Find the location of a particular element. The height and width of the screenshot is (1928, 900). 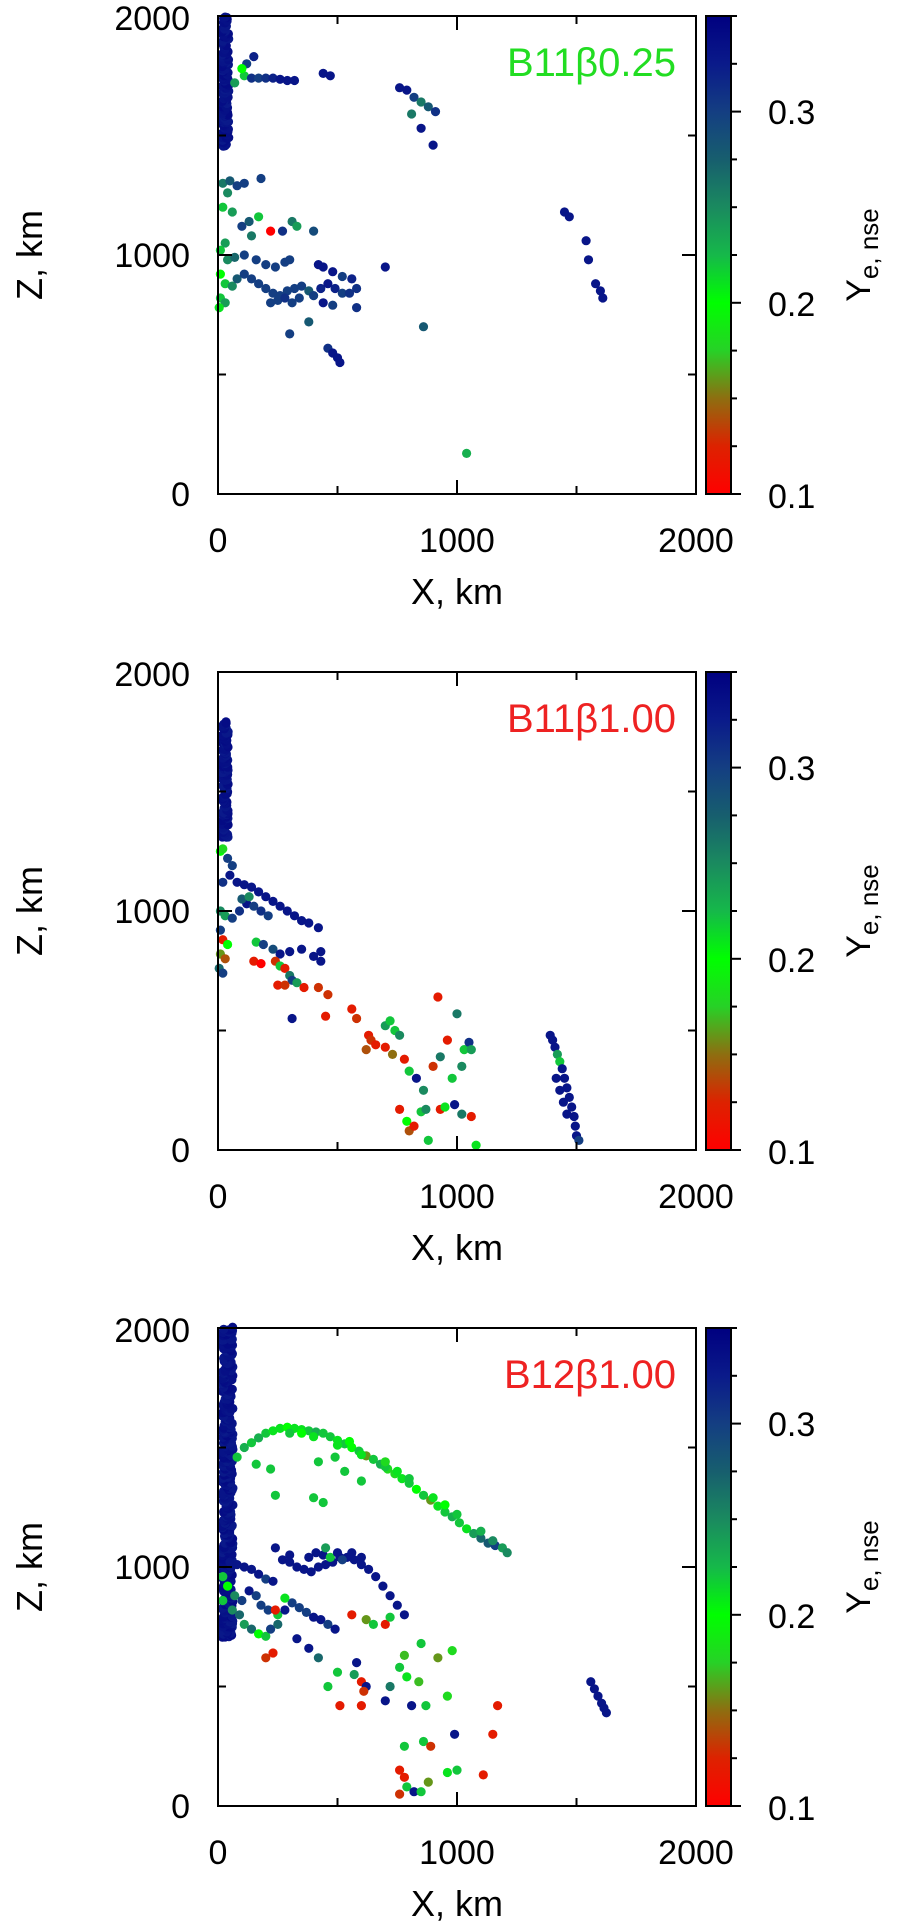

colorbar-tick-label: 0.2 is located at coordinates (791, 961).